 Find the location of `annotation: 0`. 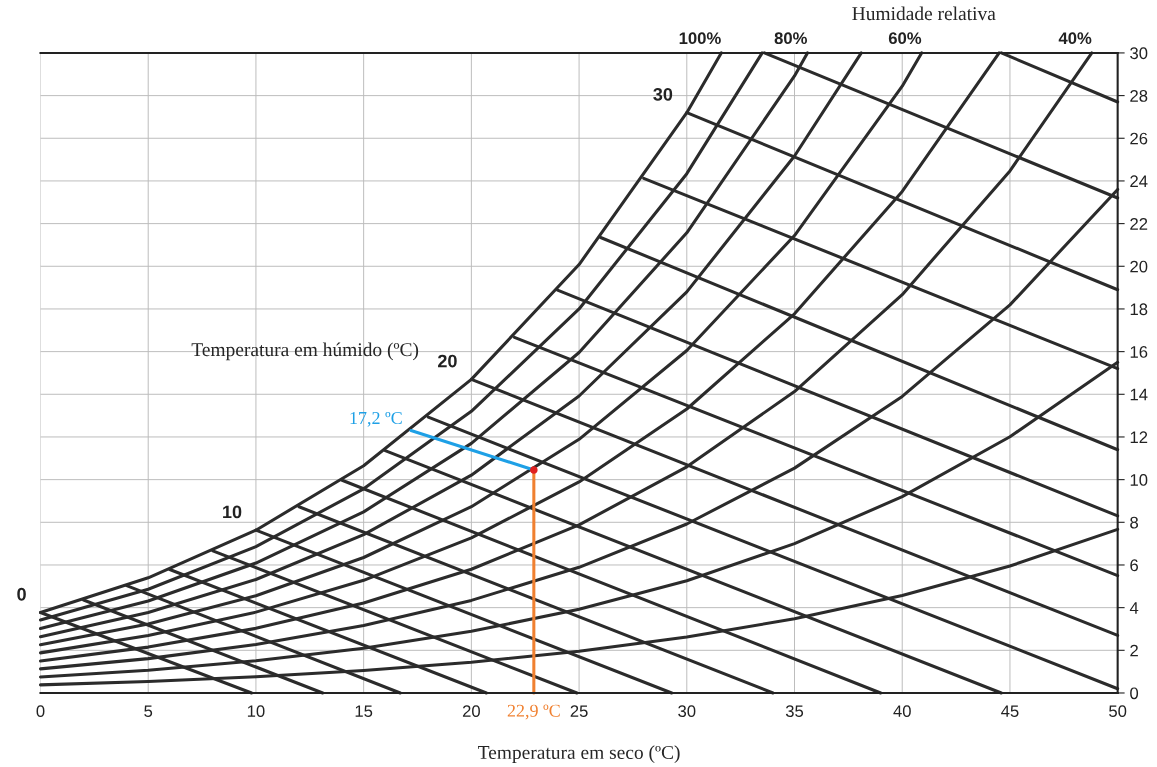

annotation: 0 is located at coordinates (21, 594).